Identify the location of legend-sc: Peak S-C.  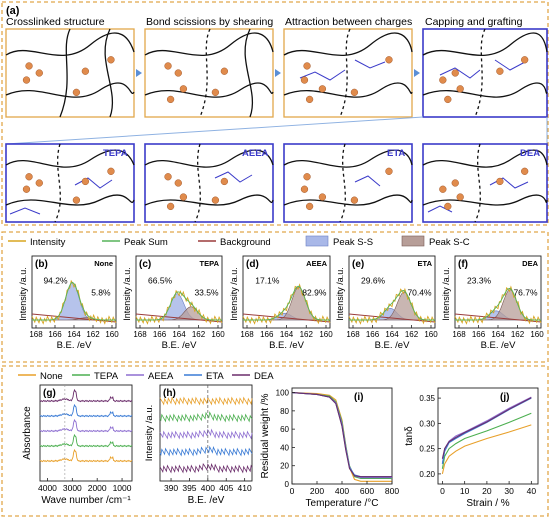
(449, 242).